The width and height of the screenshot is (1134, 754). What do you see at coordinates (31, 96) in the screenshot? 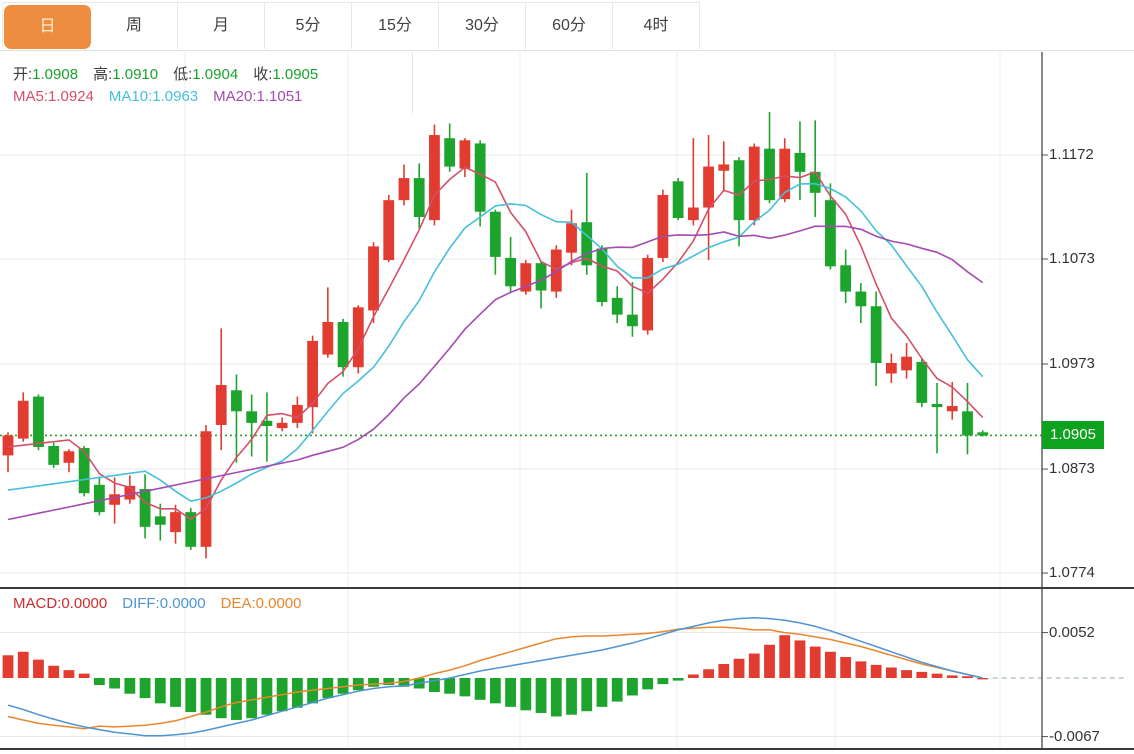
I see `legend-label: MA5:` at bounding box center [31, 96].